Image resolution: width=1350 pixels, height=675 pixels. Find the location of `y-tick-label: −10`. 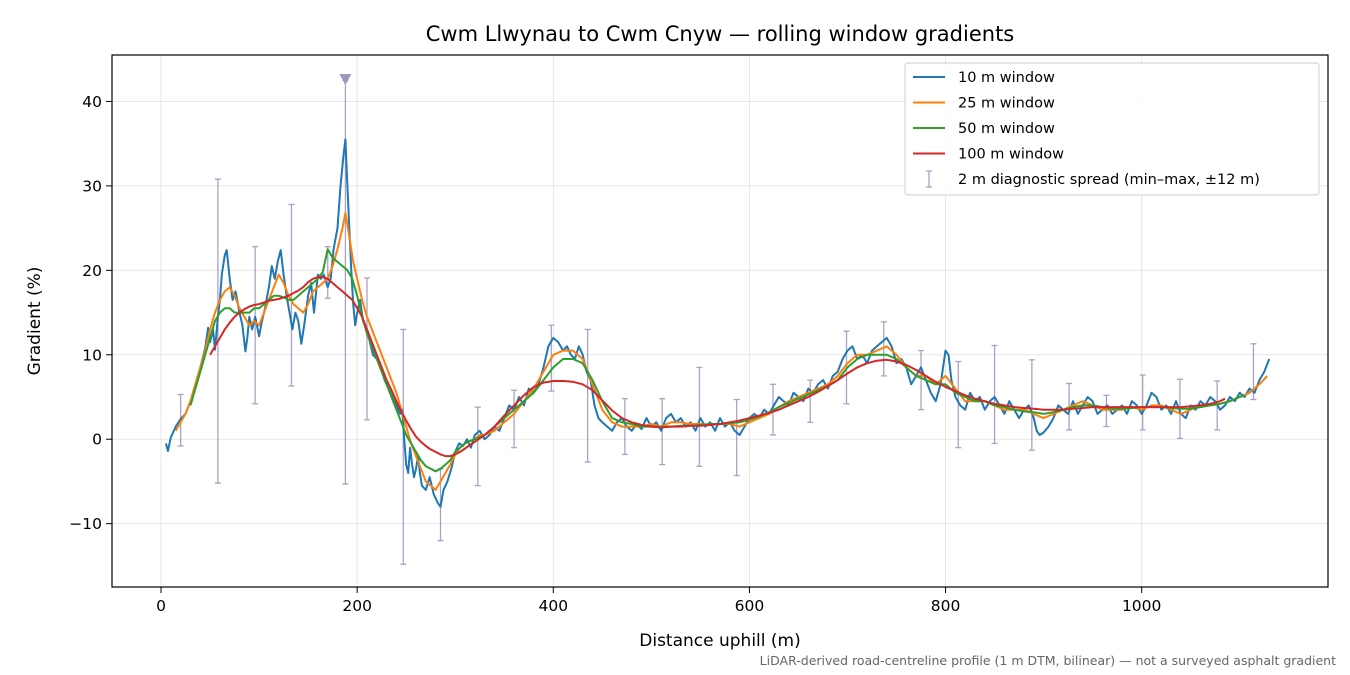

y-tick-label: −10 is located at coordinates (85, 524).